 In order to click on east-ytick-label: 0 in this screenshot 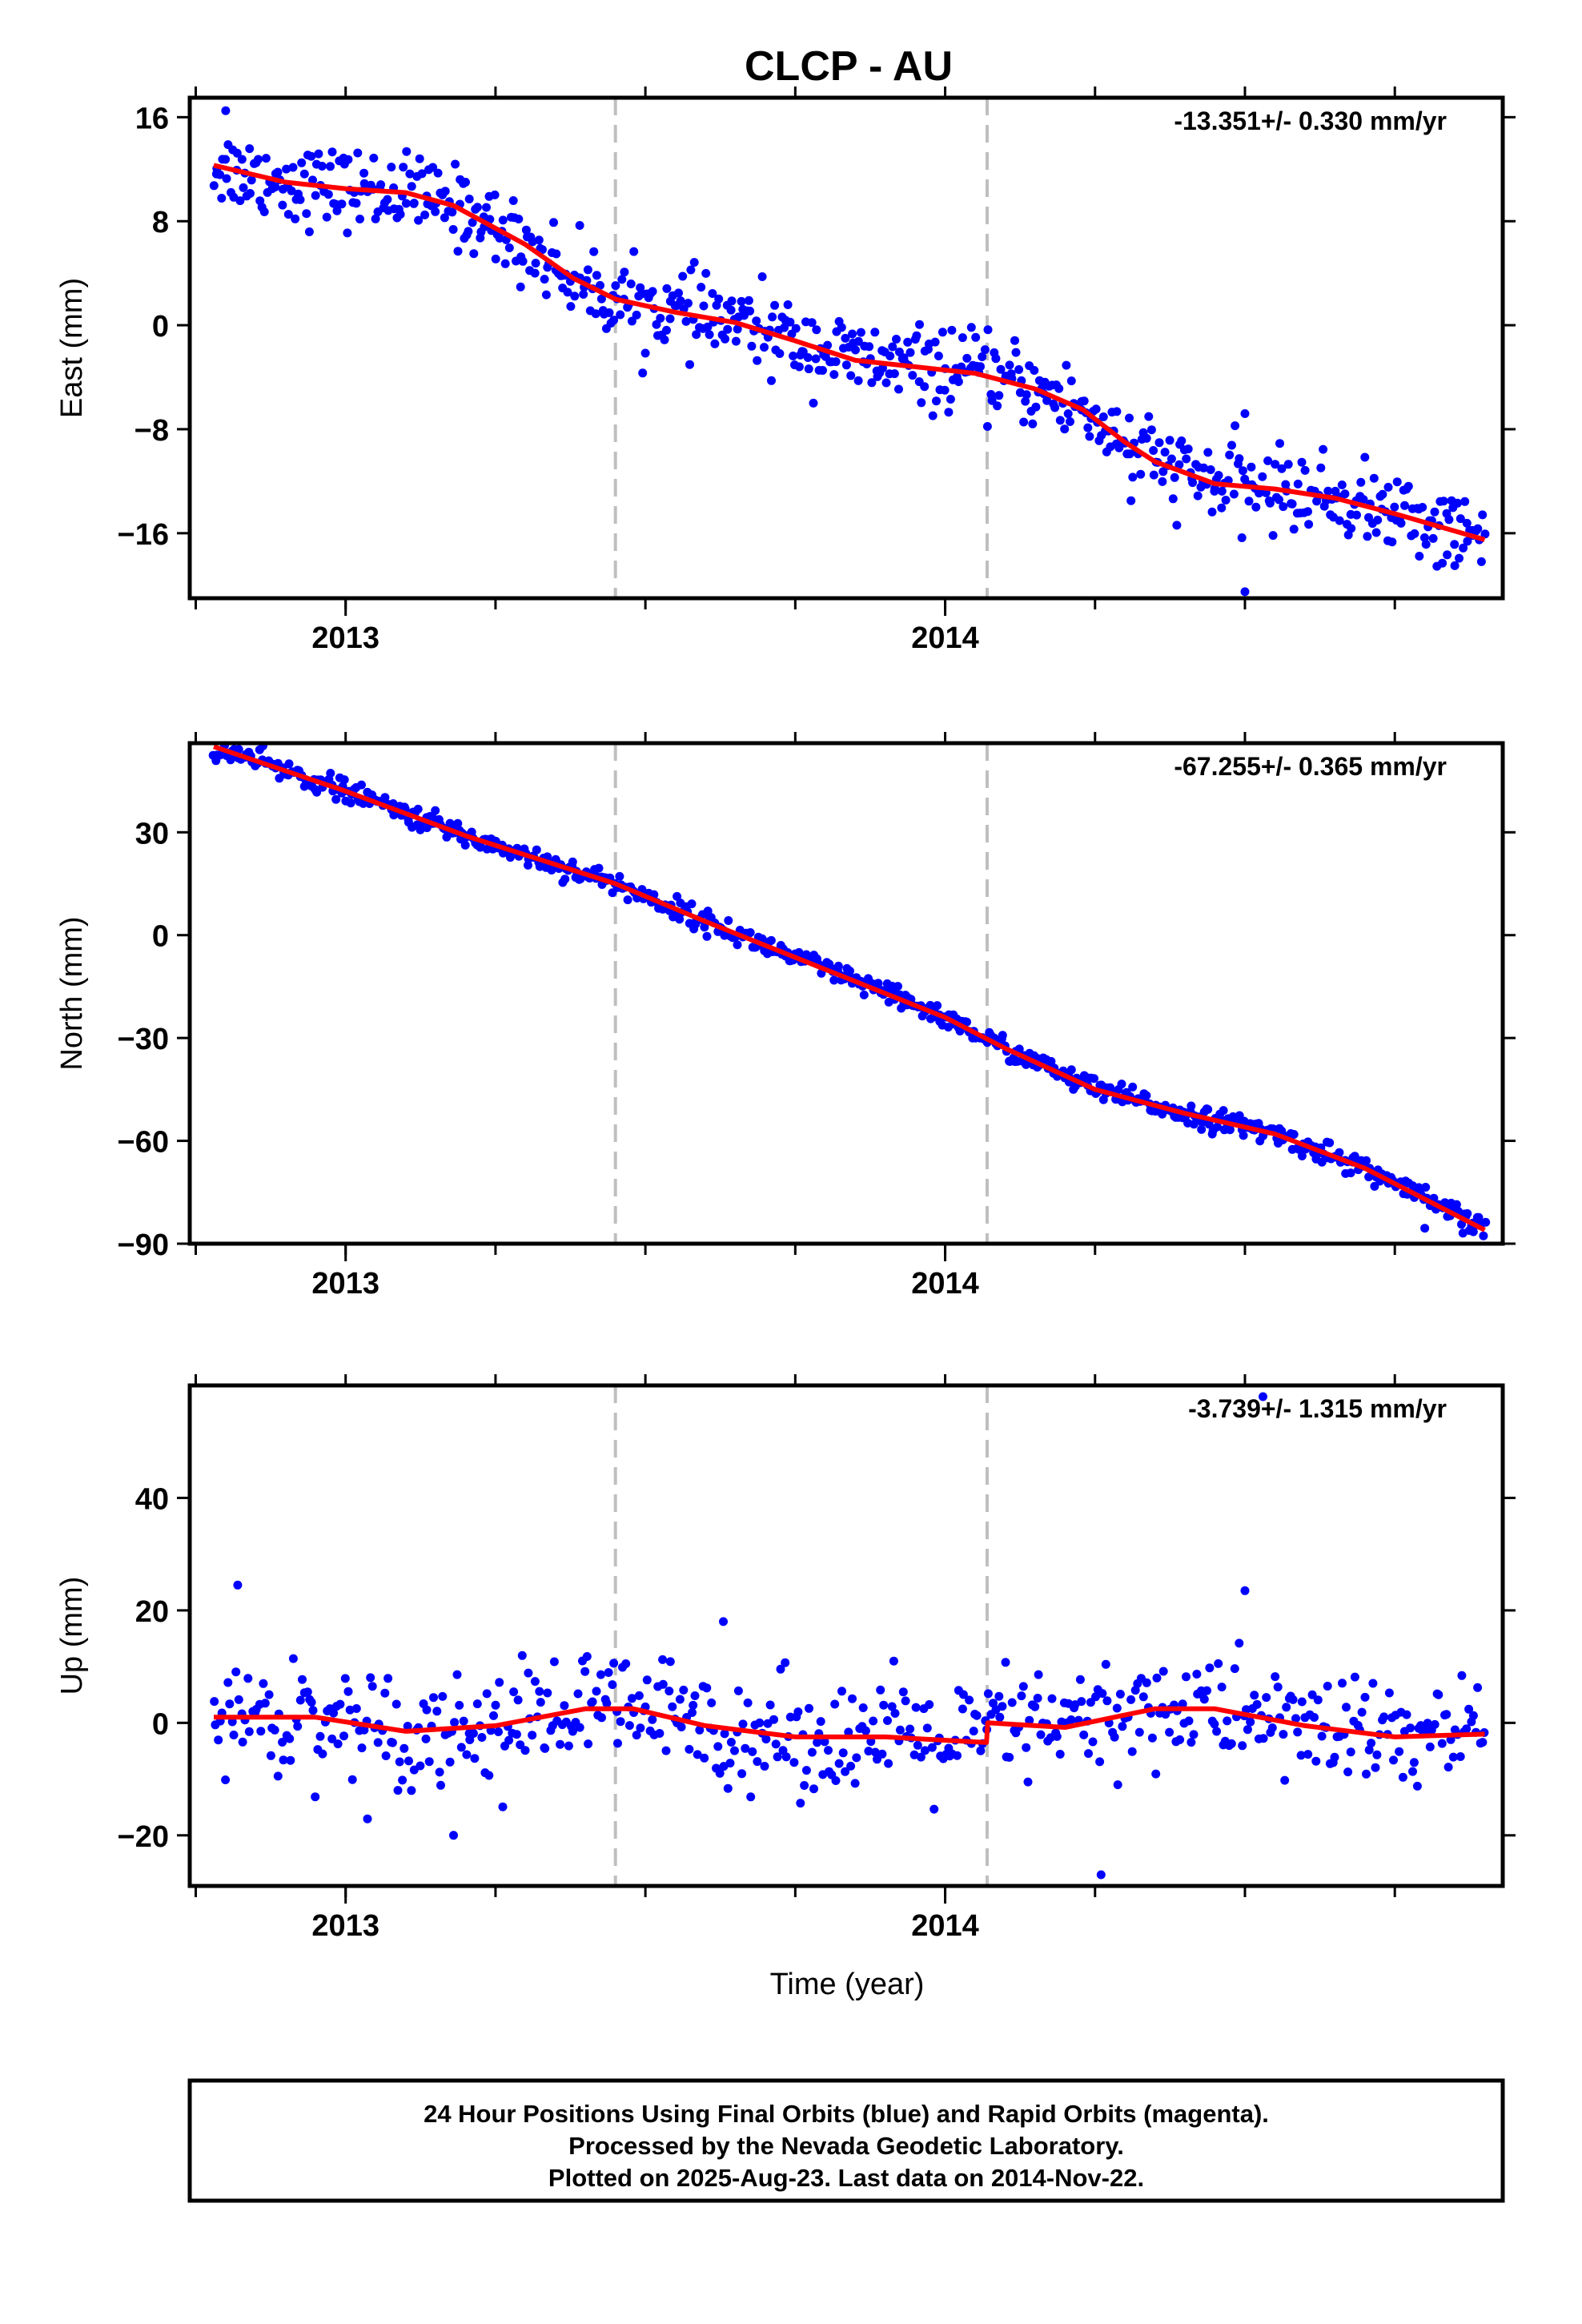, I will do `click(161, 327)`.